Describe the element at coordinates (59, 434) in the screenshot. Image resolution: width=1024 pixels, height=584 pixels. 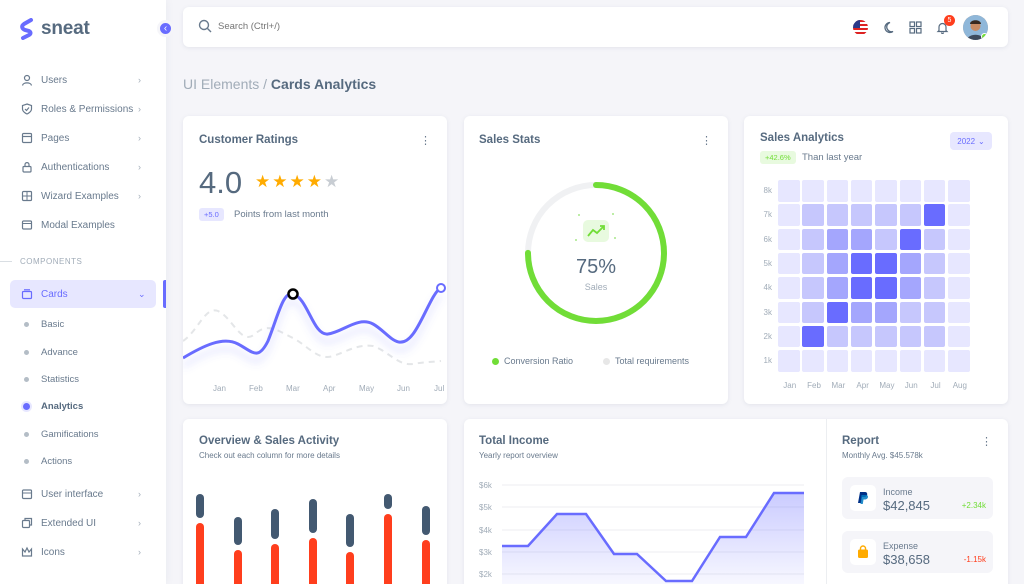
I see `sidebar-subitem-gamifications: Gamifications` at that location.